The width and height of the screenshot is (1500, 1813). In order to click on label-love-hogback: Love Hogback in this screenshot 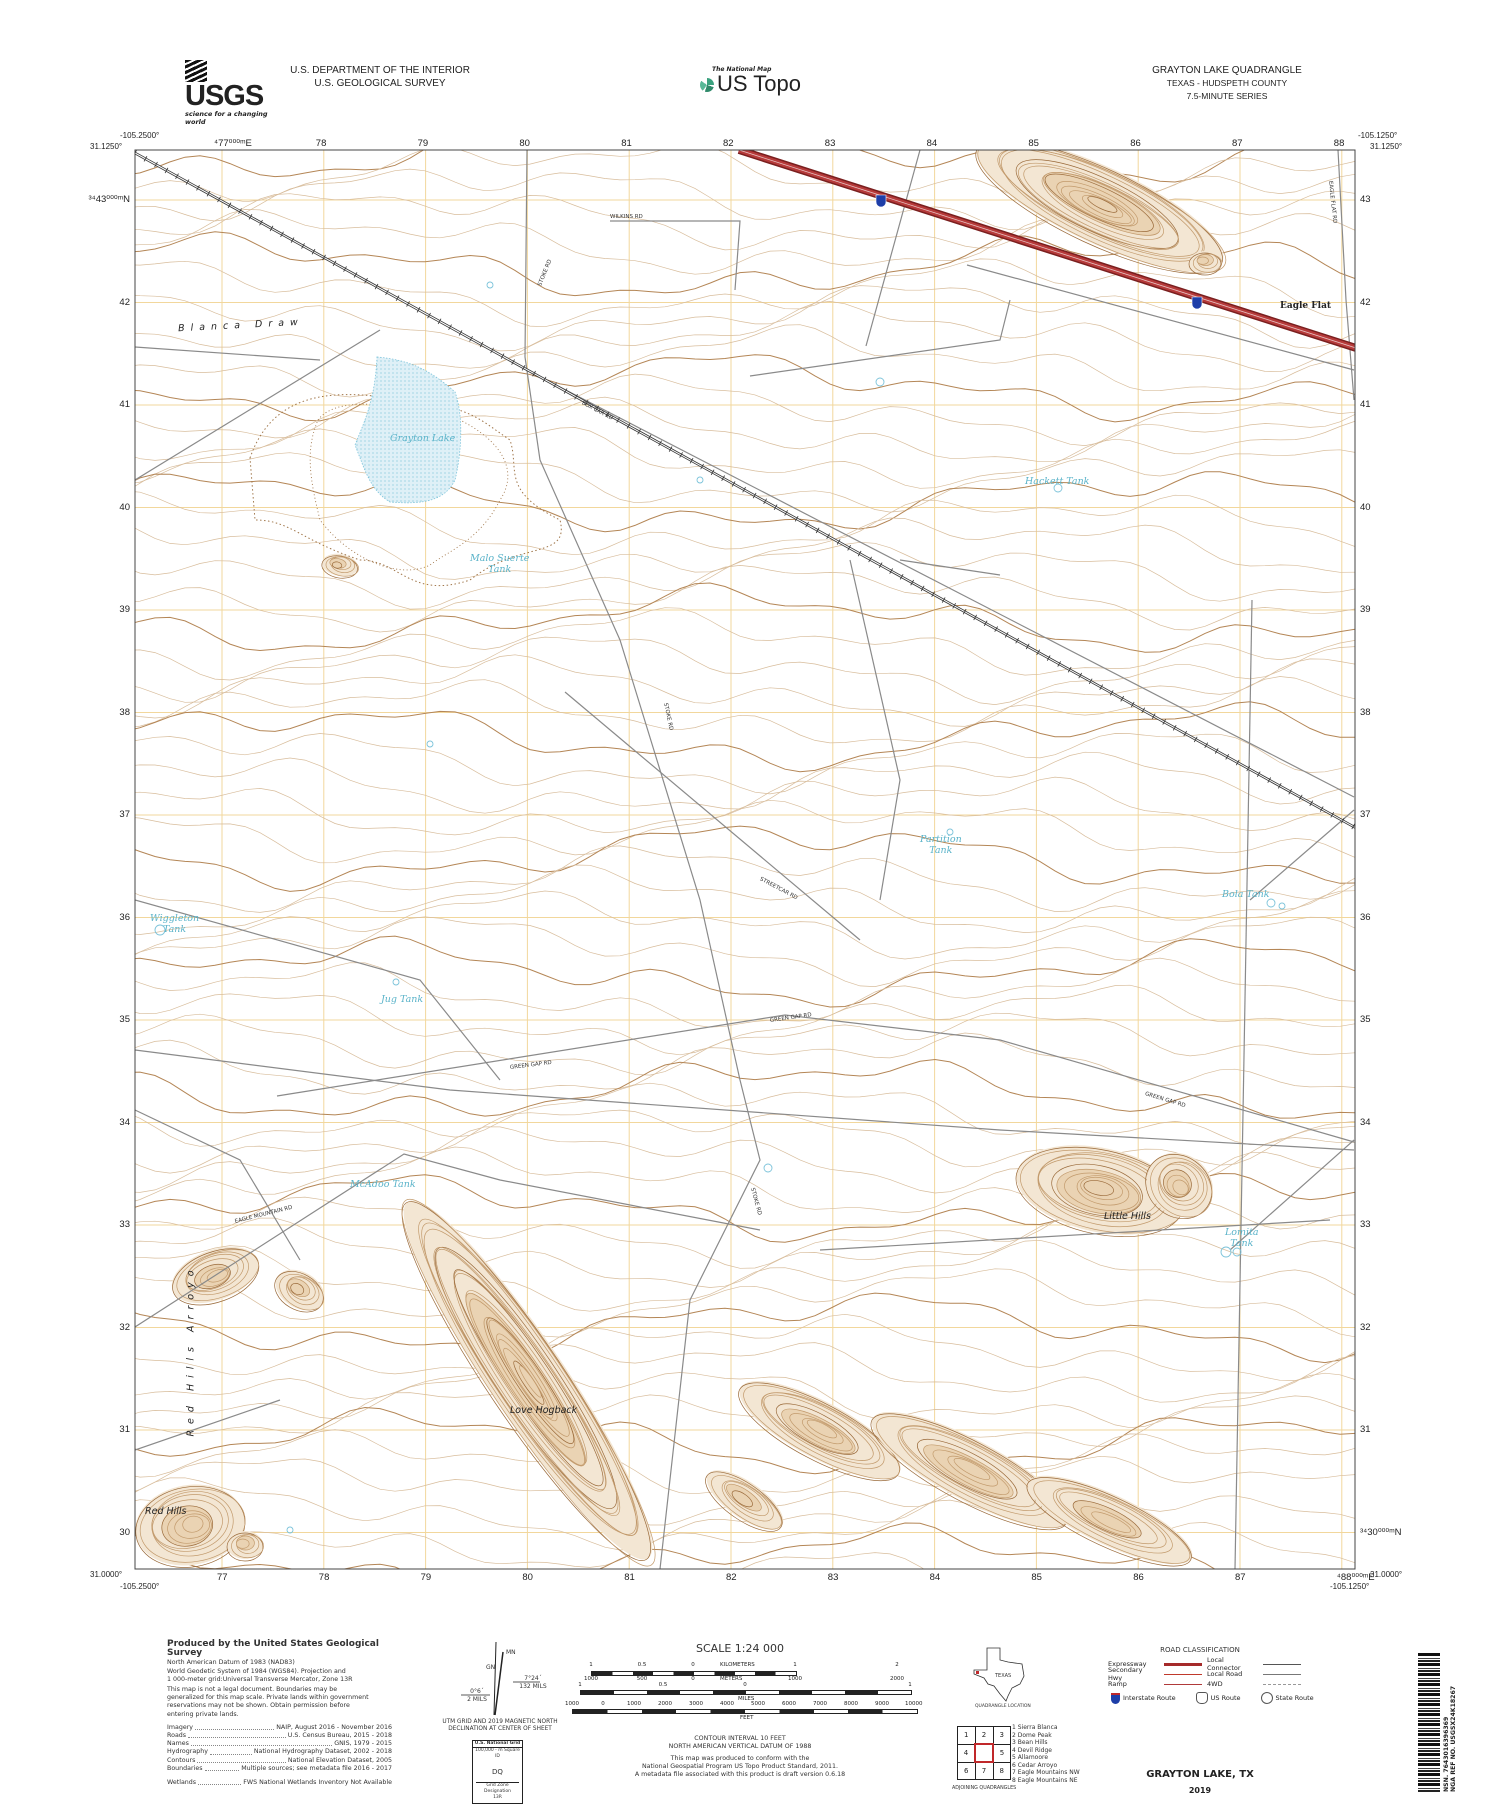, I will do `click(544, 1410)`.